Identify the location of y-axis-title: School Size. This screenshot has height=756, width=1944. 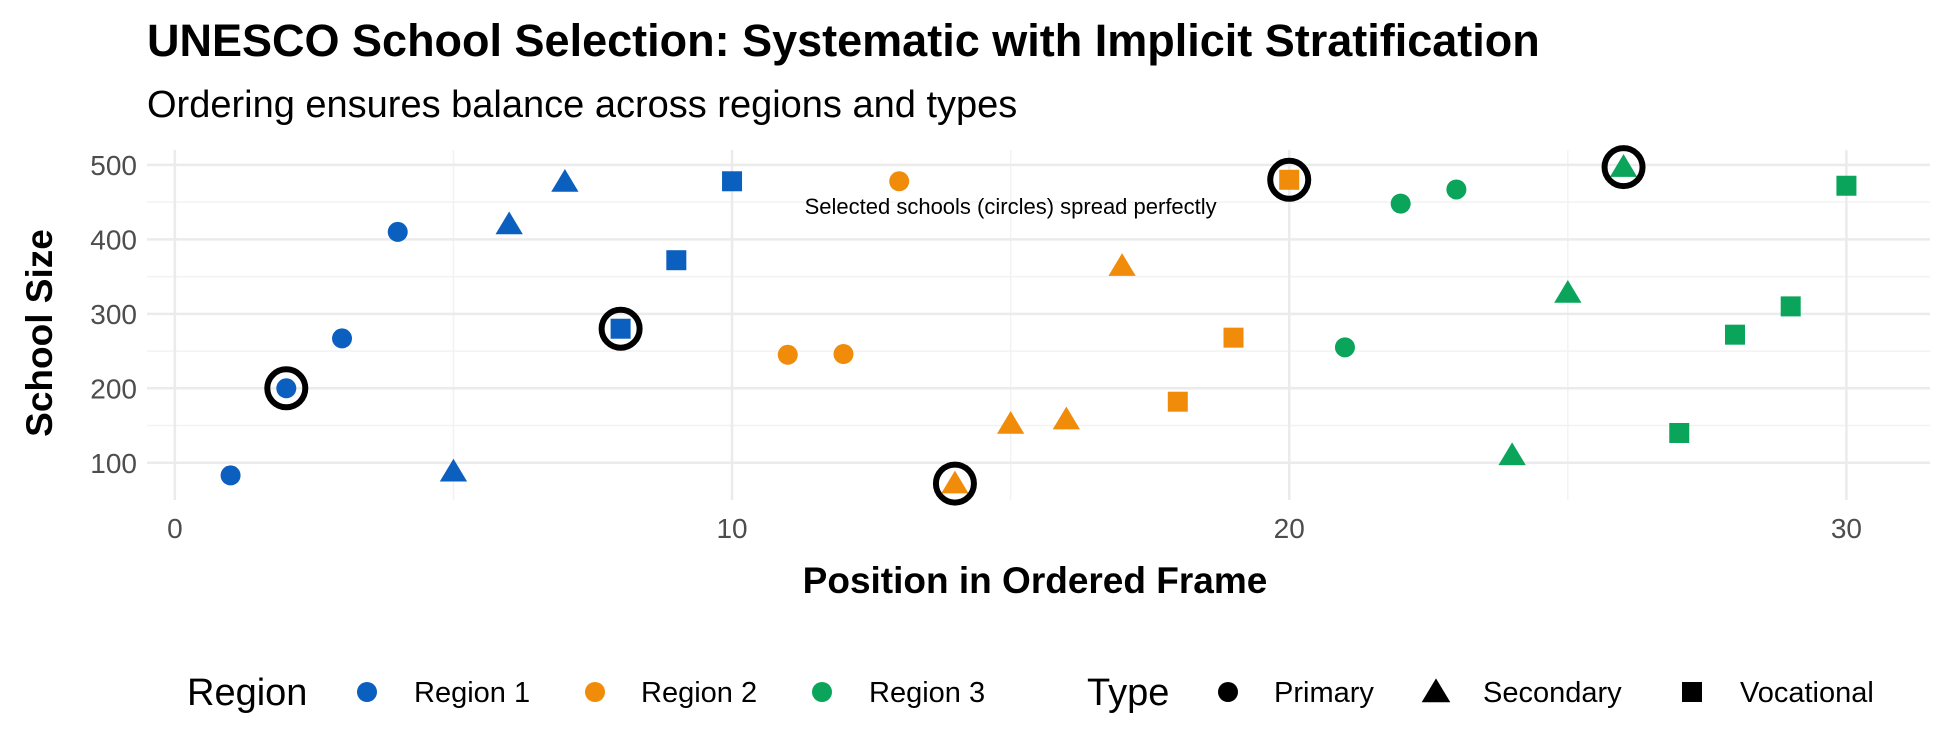
(39, 333).